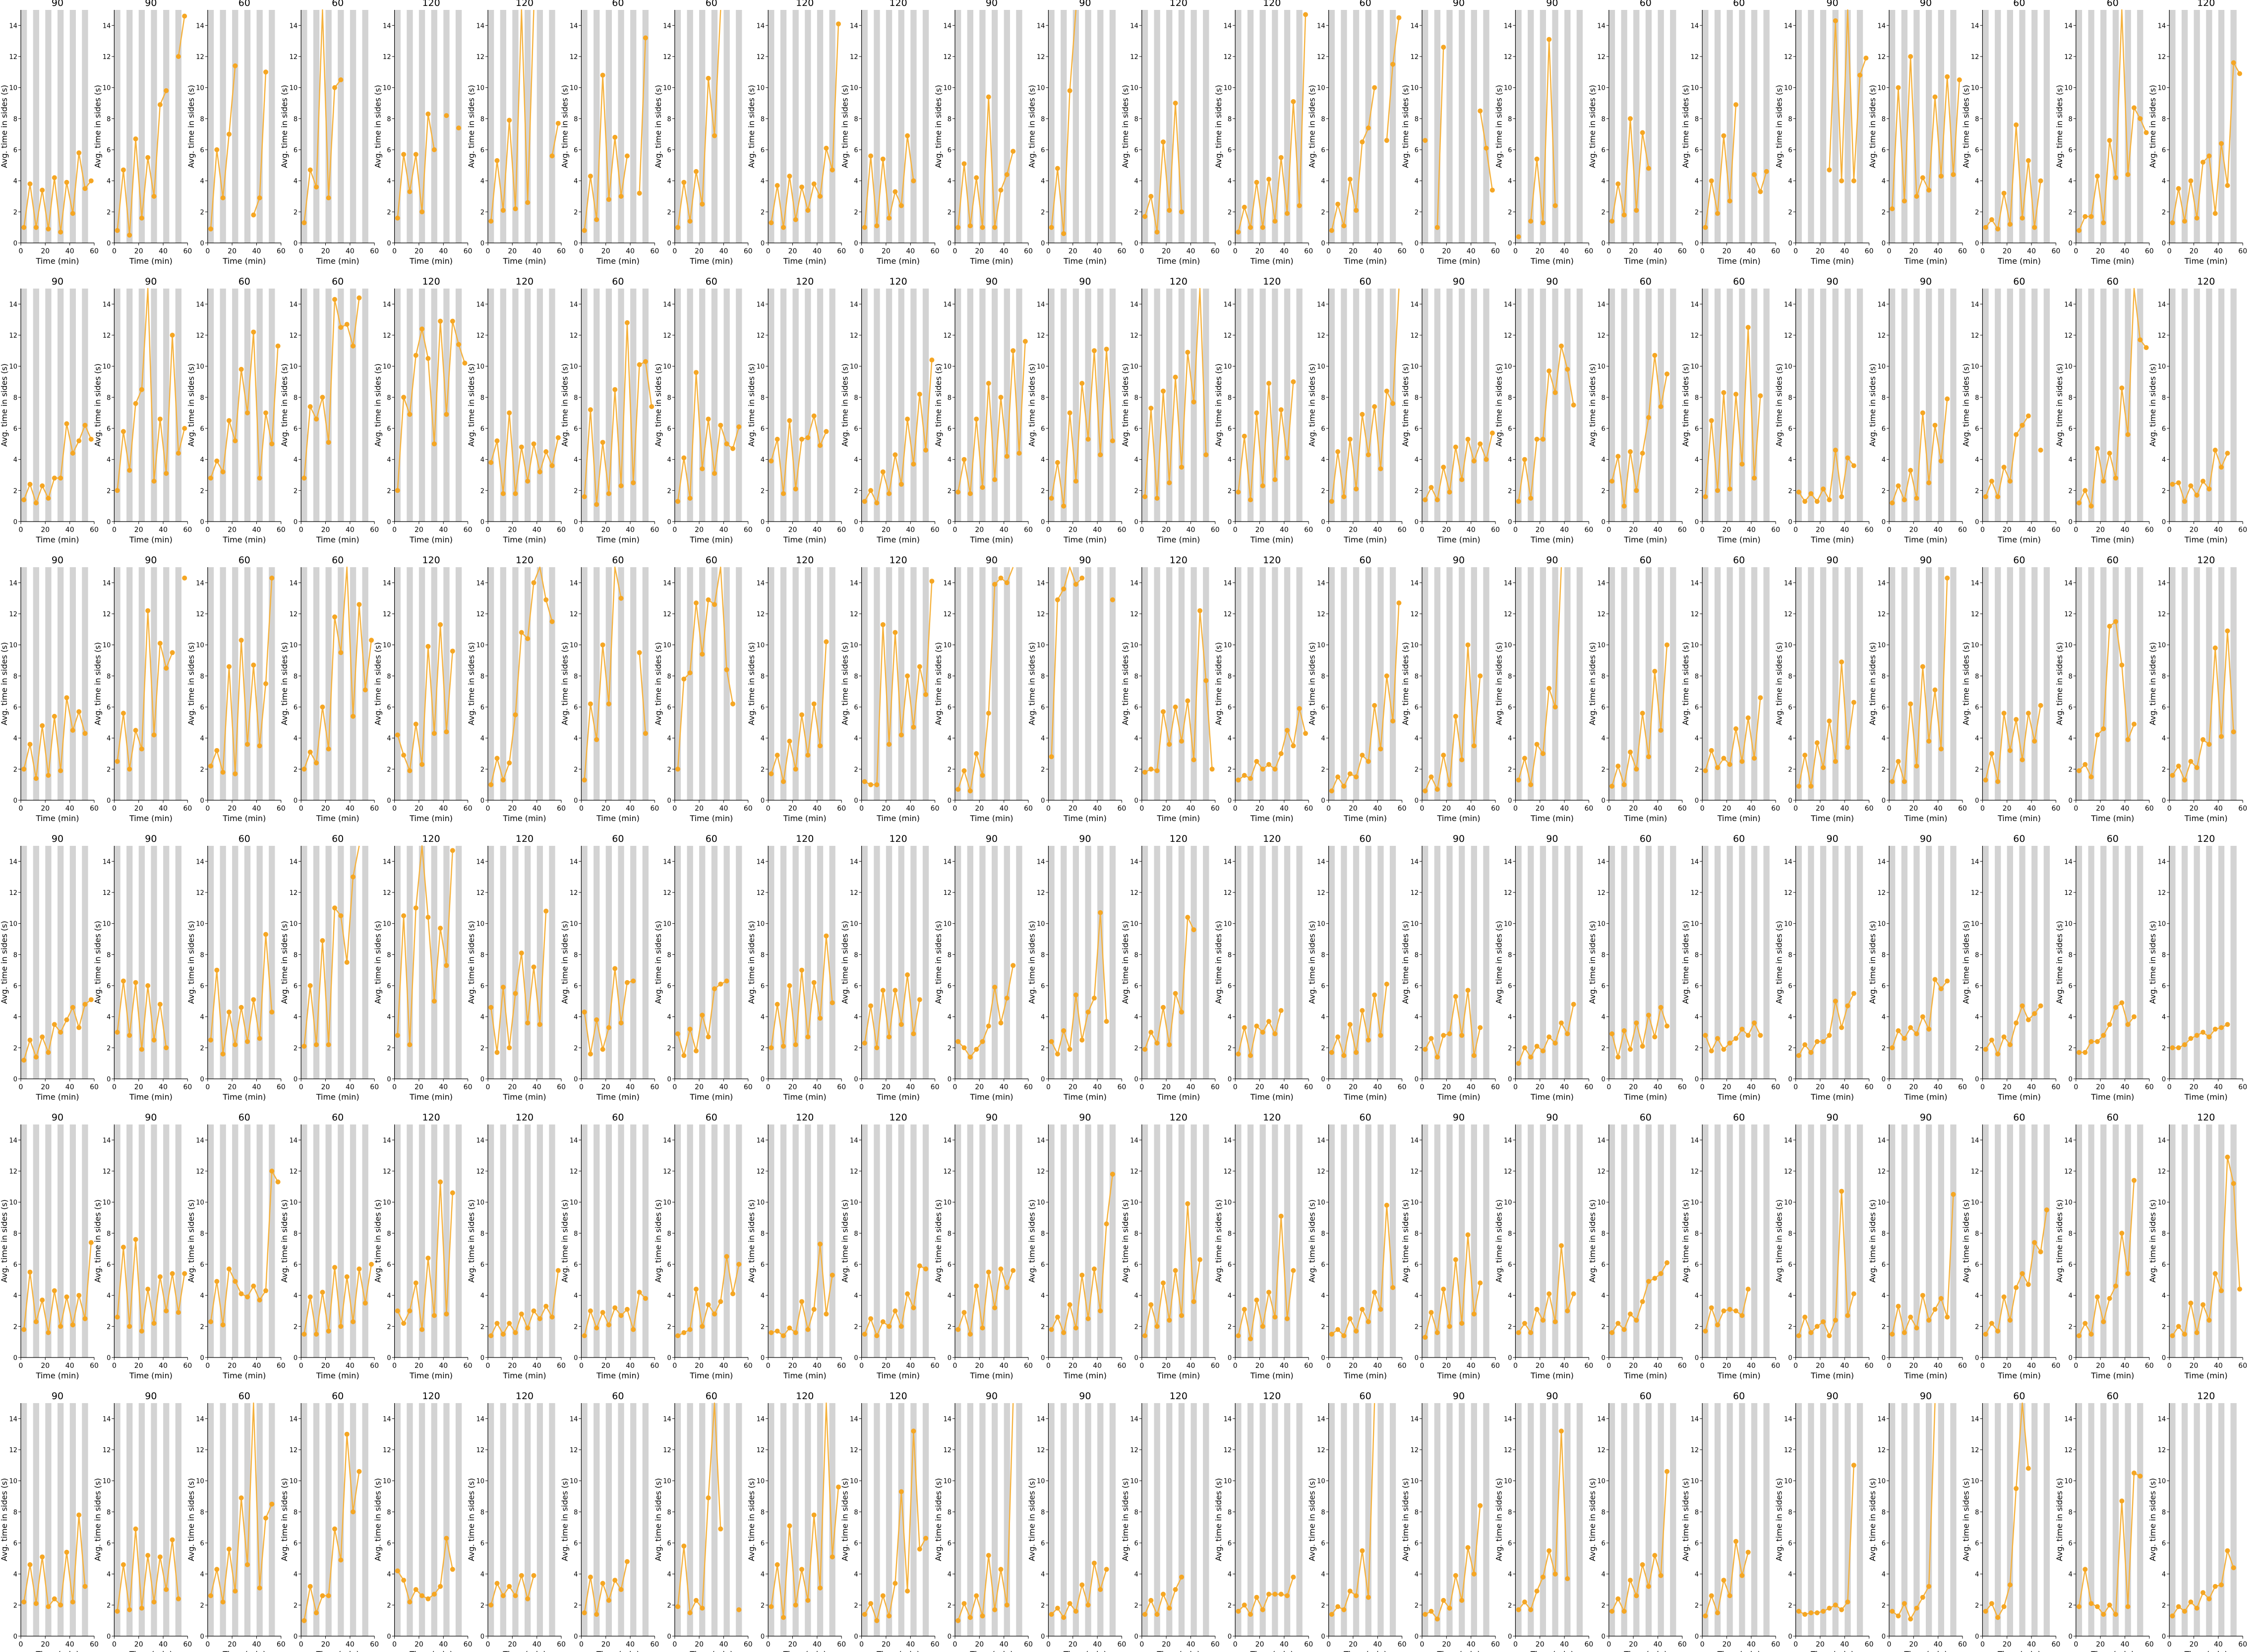 The width and height of the screenshot is (2261, 1652). What do you see at coordinates (1272, 281) in the screenshot?
I see `panel-title: 120` at bounding box center [1272, 281].